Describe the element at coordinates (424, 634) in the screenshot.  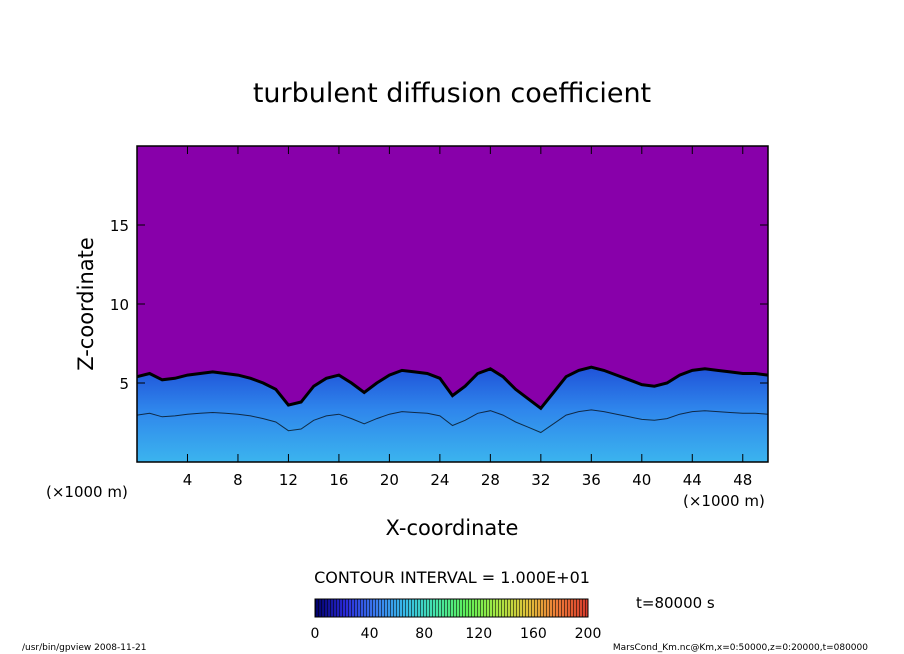
I see `colorbar-tick-label: 80` at that location.